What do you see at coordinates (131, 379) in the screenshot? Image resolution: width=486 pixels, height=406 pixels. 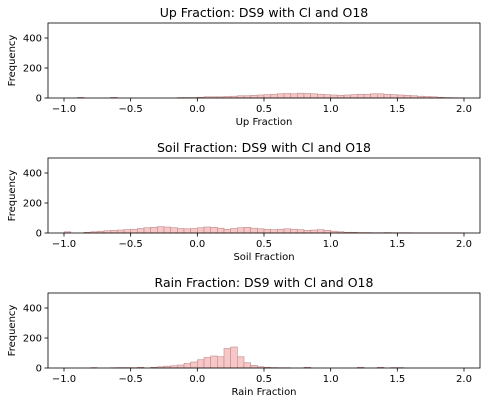 I see `rain-fraction-xtick-label: −0.5` at bounding box center [131, 379].